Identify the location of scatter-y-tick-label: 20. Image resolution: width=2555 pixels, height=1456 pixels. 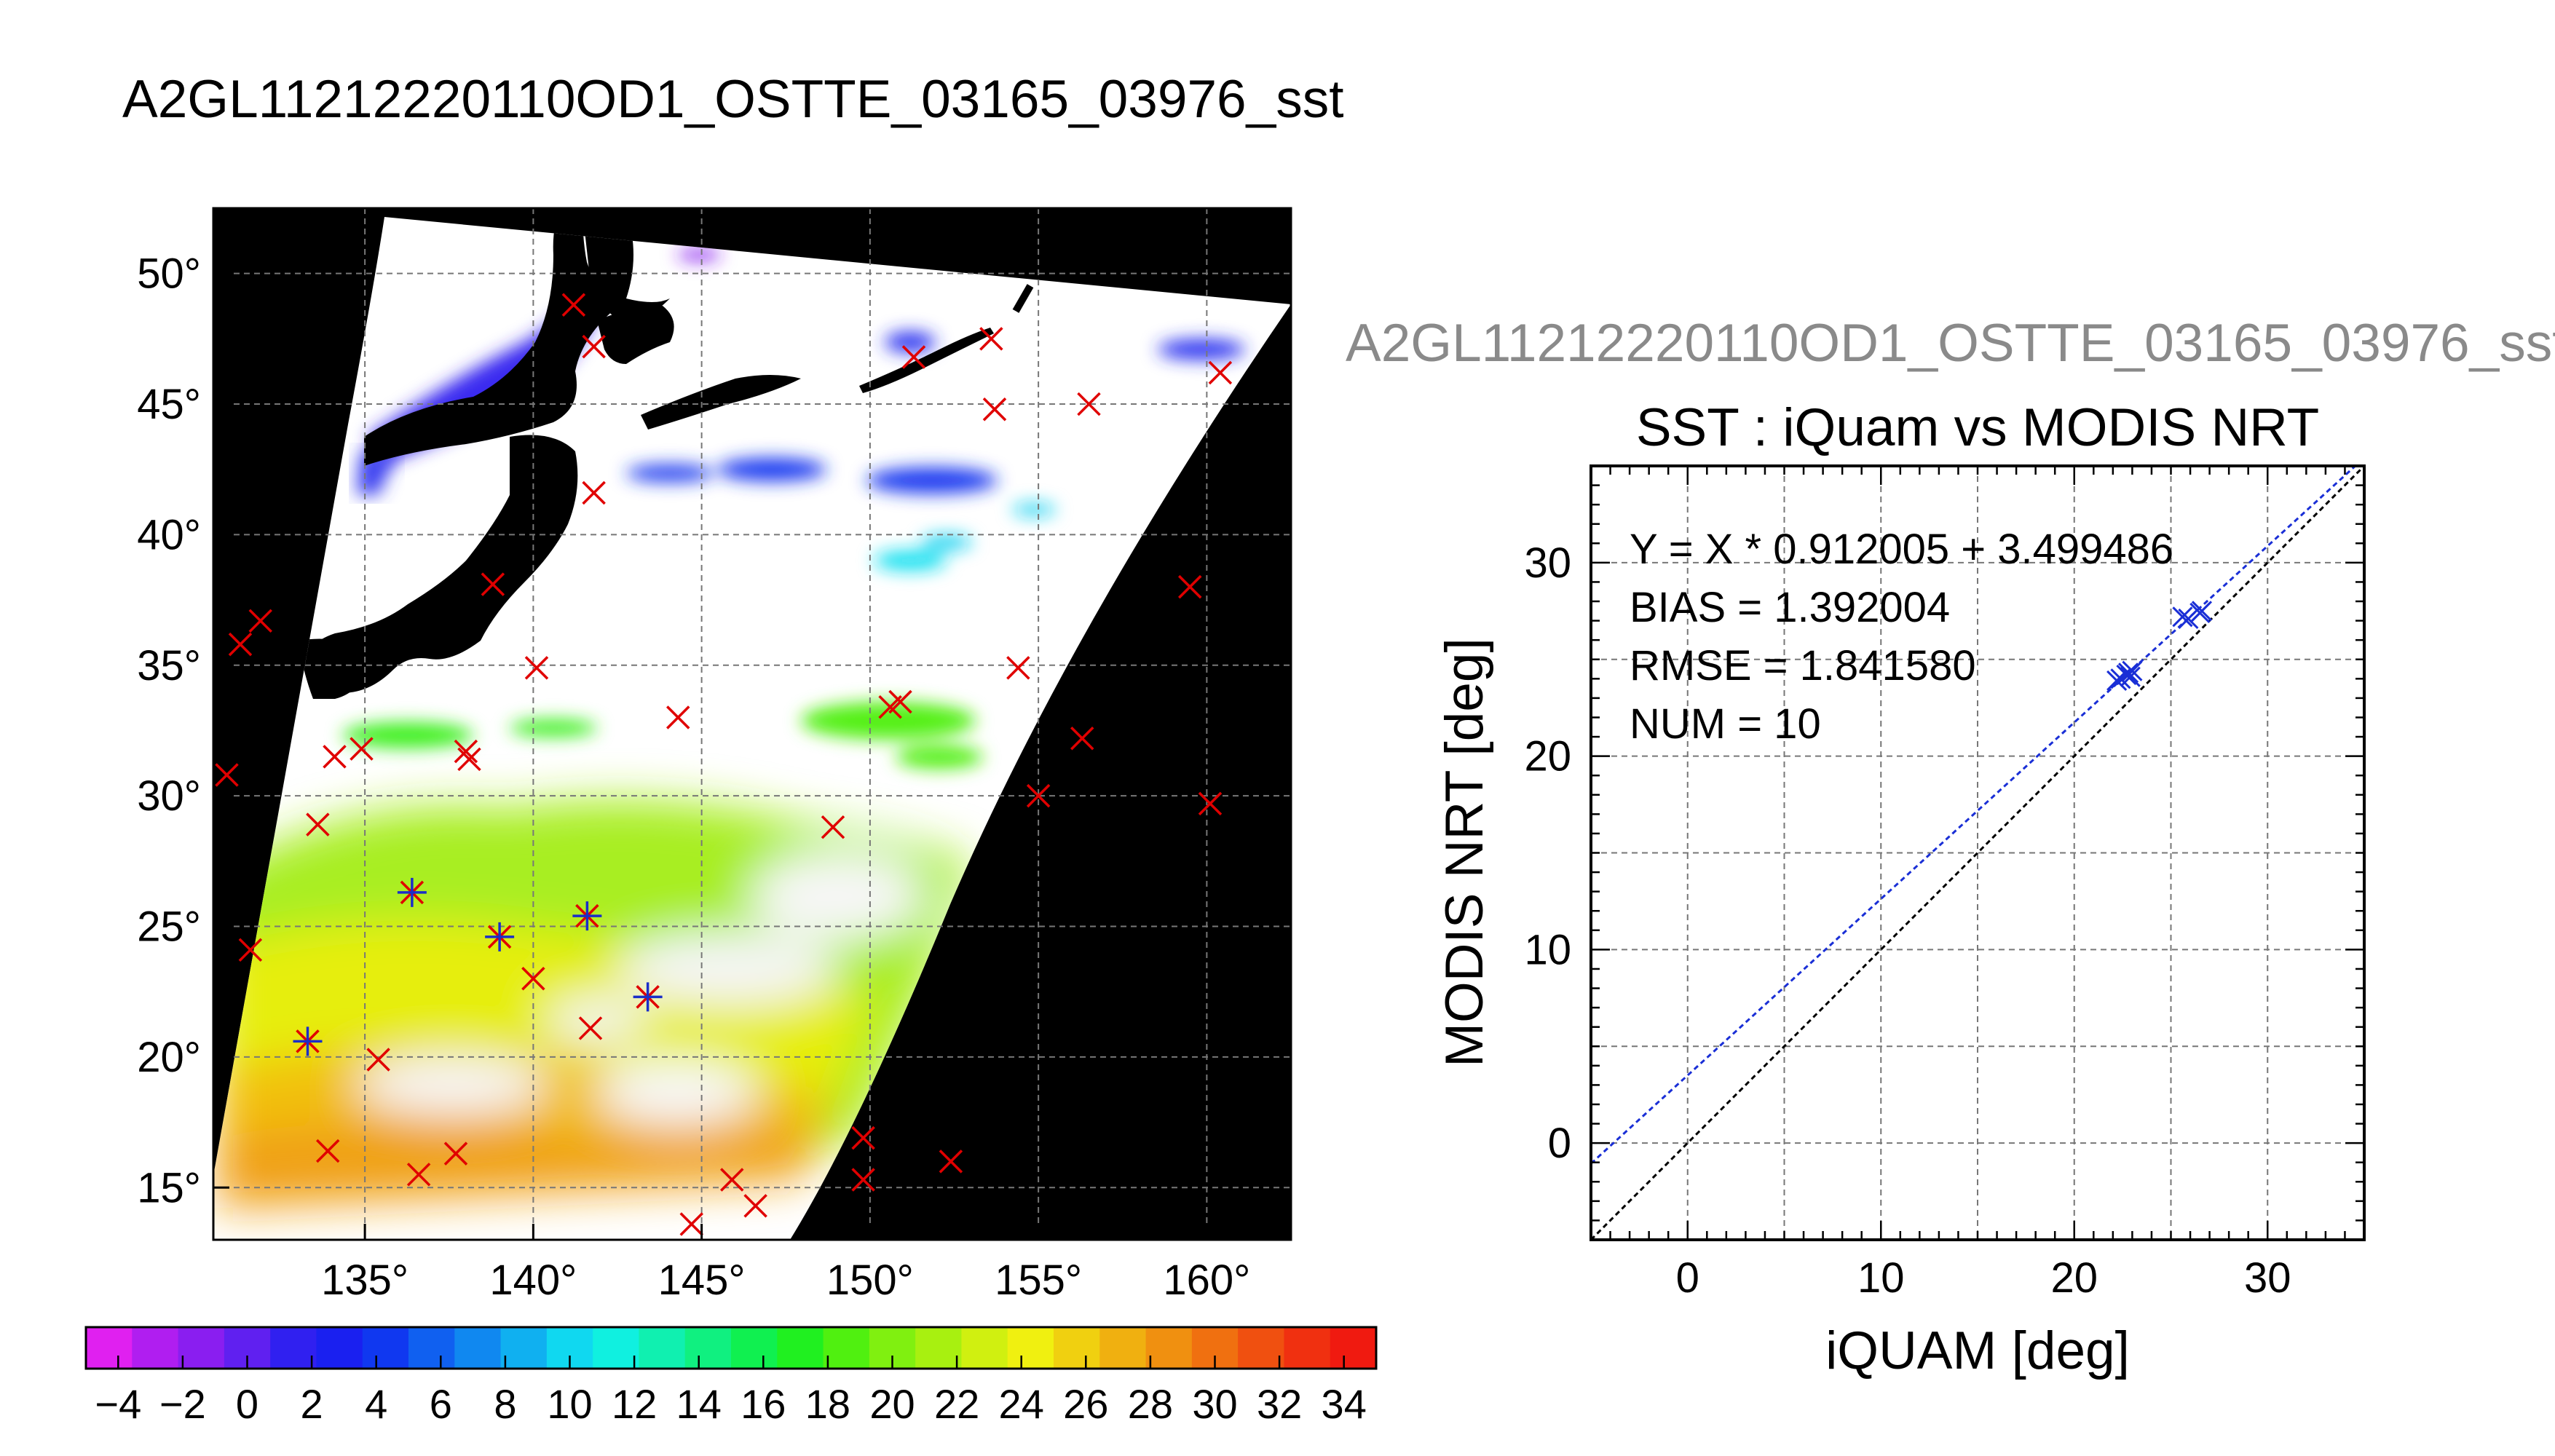
(1547, 757).